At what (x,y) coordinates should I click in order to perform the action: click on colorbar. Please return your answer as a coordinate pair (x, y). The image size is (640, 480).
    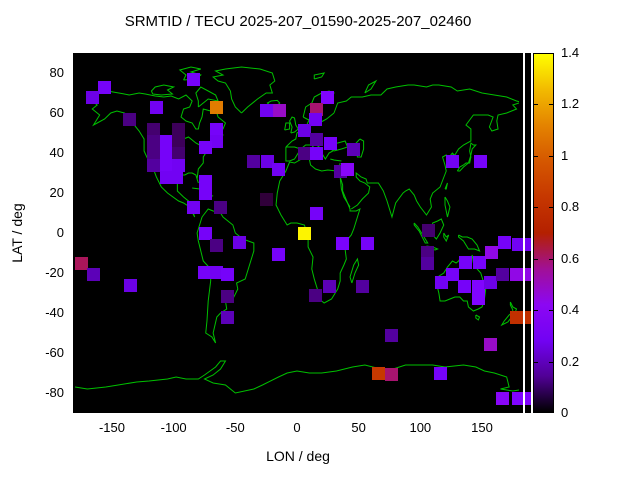
    Looking at the image, I should click on (543, 233).